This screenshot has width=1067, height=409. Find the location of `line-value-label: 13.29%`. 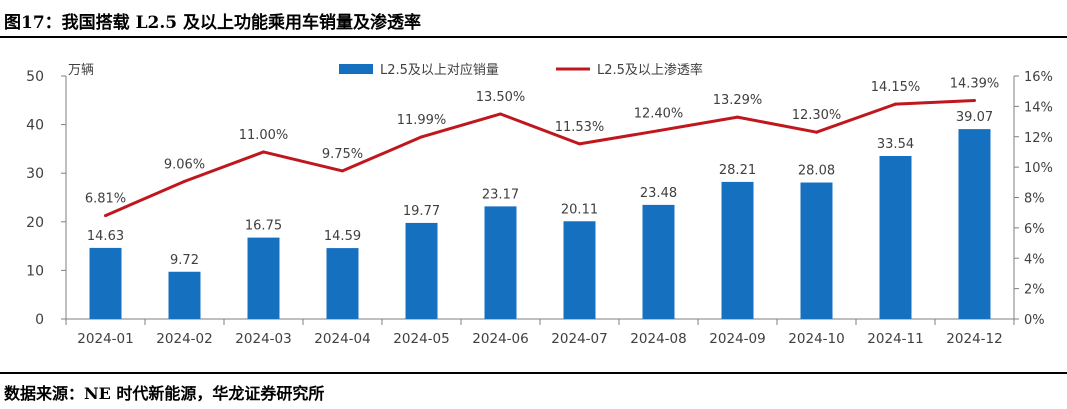

line-value-label: 13.29% is located at coordinates (738, 100).